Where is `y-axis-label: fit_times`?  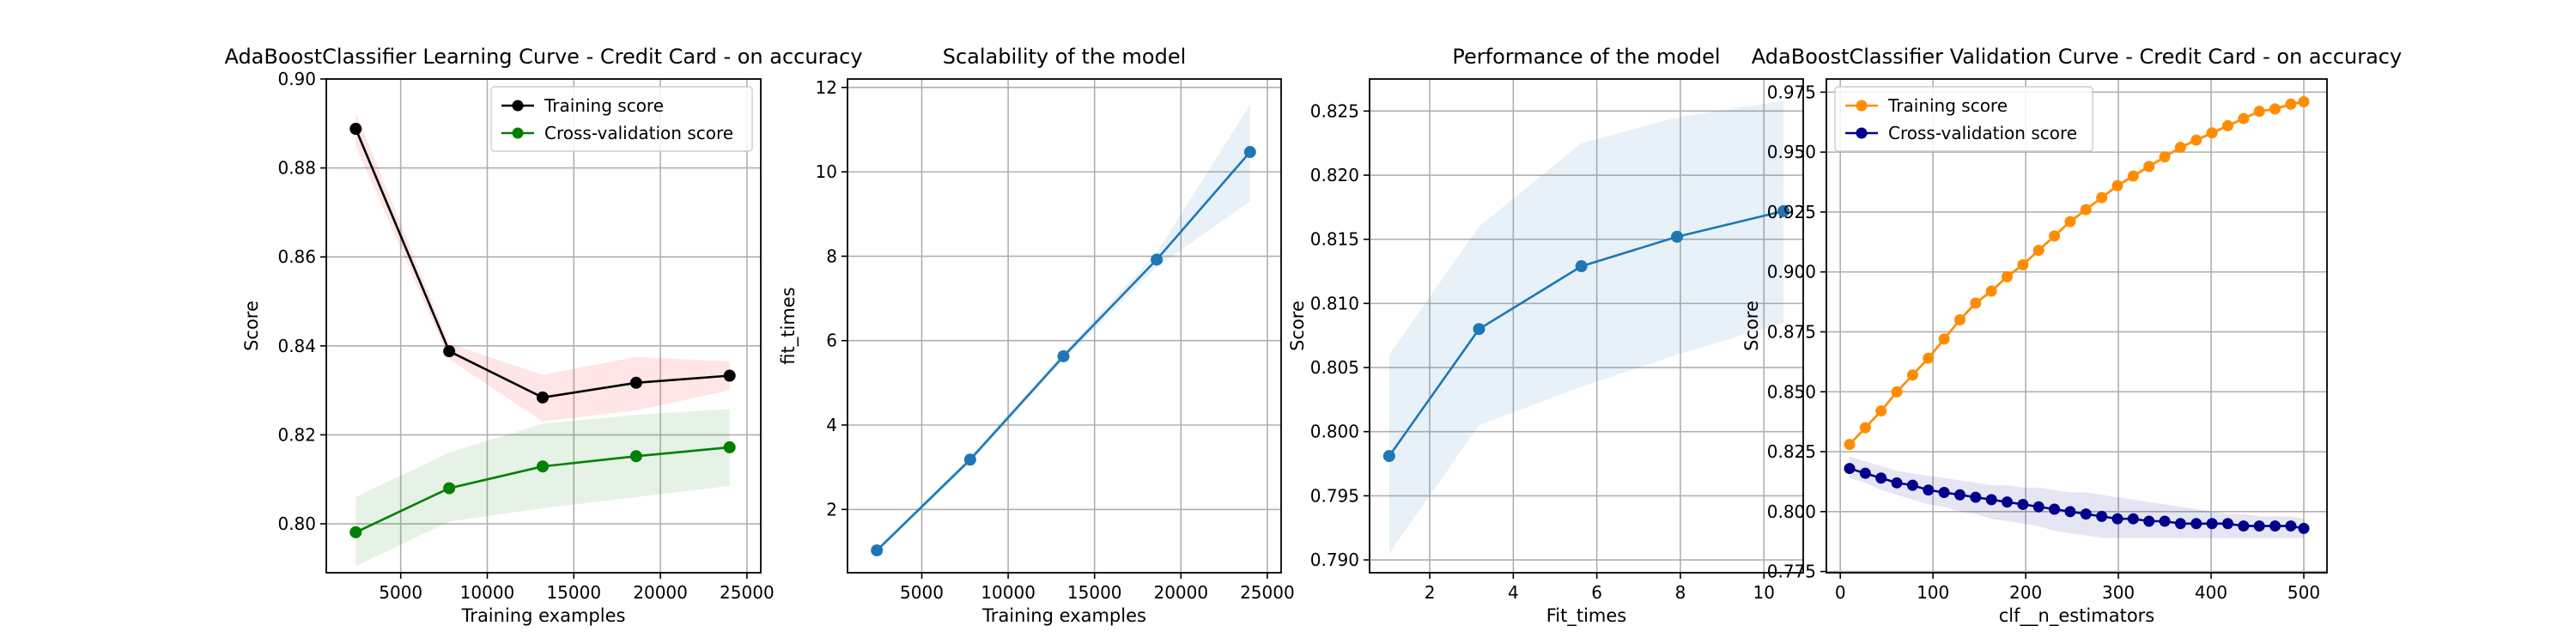
y-axis-label: fit_times is located at coordinates (788, 325).